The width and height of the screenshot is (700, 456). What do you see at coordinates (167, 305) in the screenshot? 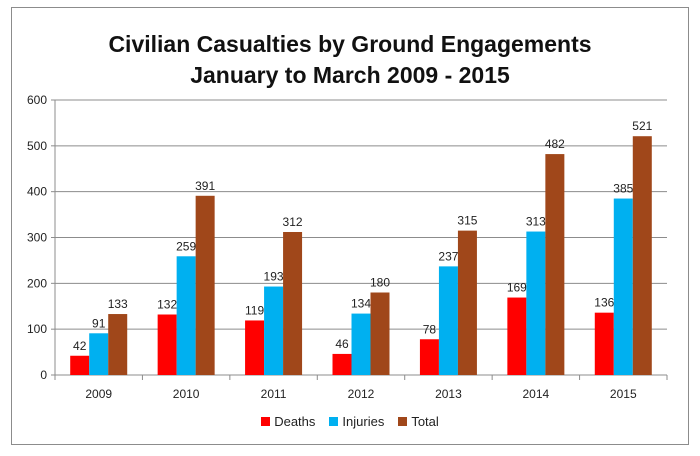
I see `data-label: 132` at bounding box center [167, 305].